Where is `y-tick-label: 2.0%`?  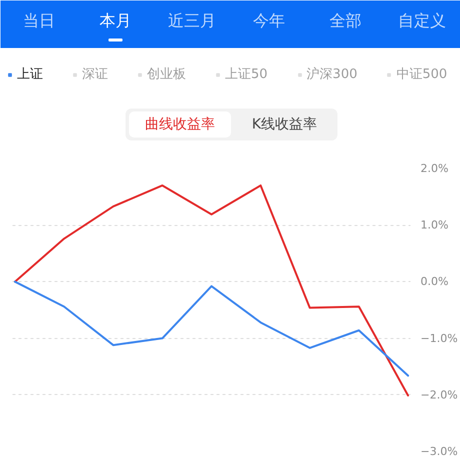 y-tick-label: 2.0% is located at coordinates (434, 168).